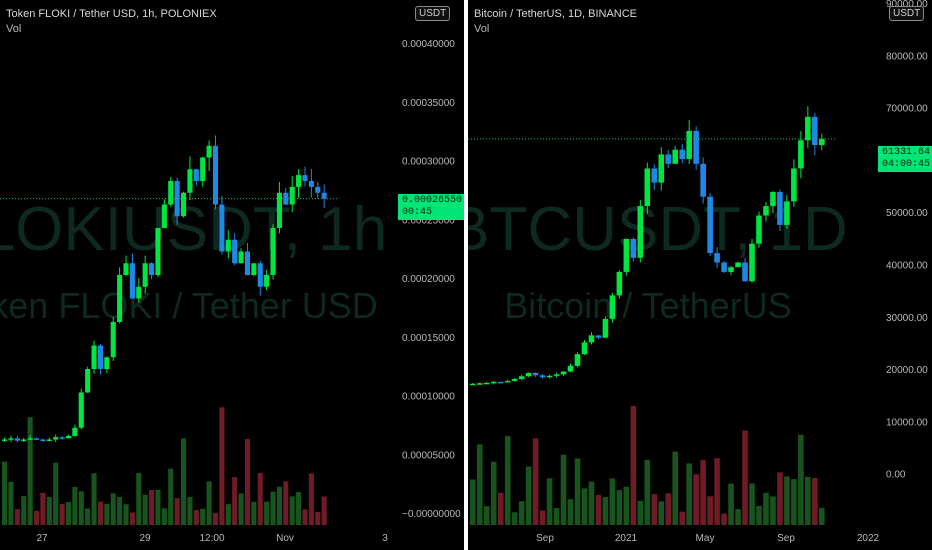 The width and height of the screenshot is (932, 550). Describe the element at coordinates (428, 455) in the screenshot. I see `y-tick-label: 0.00005000` at that location.